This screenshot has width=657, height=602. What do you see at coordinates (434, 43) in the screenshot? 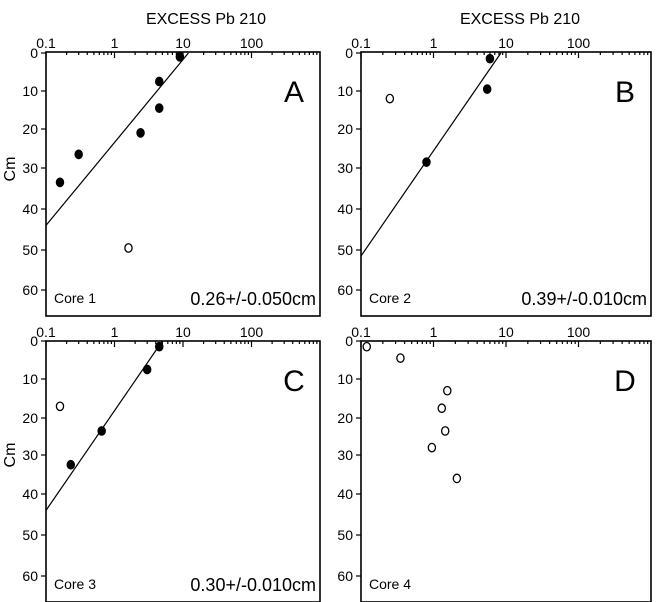
I see `x-tick-label-b-1: 1` at bounding box center [434, 43].